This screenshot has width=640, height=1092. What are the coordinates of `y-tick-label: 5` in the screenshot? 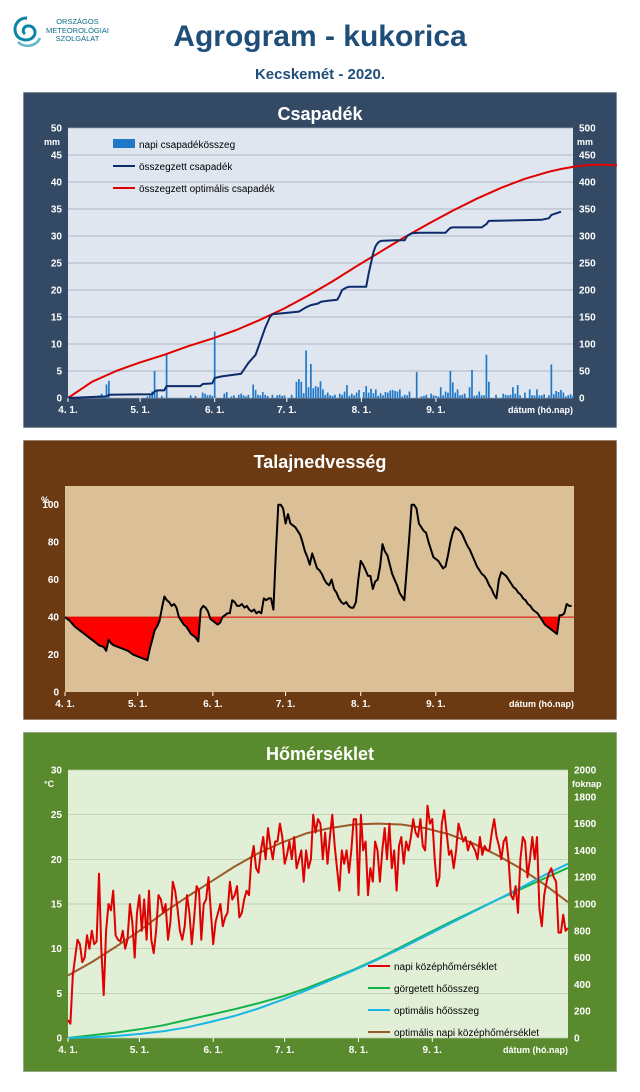 It's located at (59, 372).